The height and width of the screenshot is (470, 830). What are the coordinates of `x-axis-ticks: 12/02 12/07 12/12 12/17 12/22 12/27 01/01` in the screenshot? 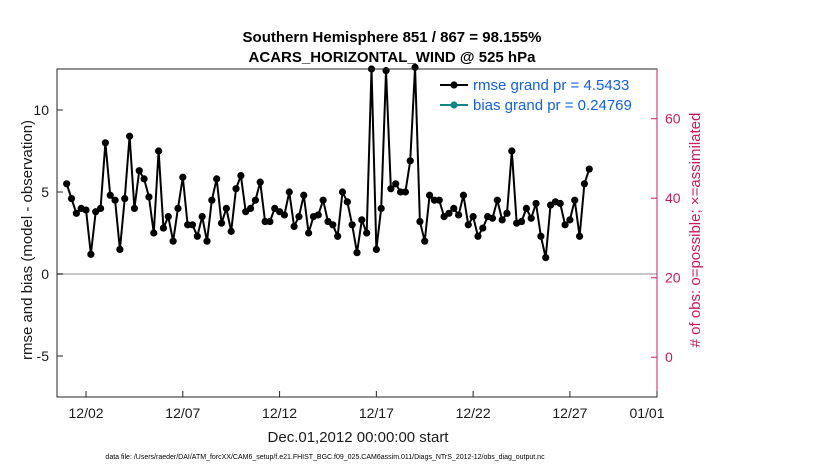 It's located at (367, 406).